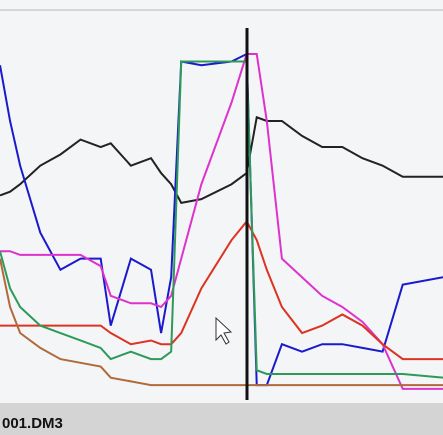 Image resolution: width=443 pixels, height=435 pixels. What do you see at coordinates (224, 330) in the screenshot?
I see `mouse-pointer` at bounding box center [224, 330].